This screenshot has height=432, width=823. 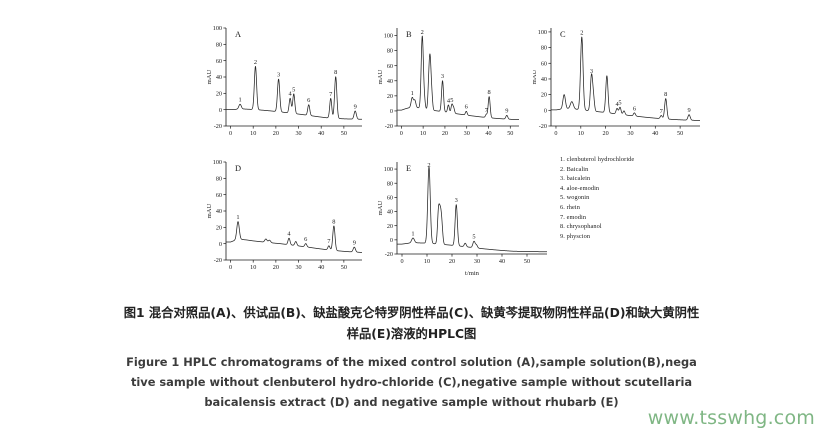 I want to click on chromatogram-plot-c: -20 0 20 40 60 80 100 0 10 20 30 40 50 mAU C 2 3 4 5 6 7 8 9, so click(x=616, y=82).